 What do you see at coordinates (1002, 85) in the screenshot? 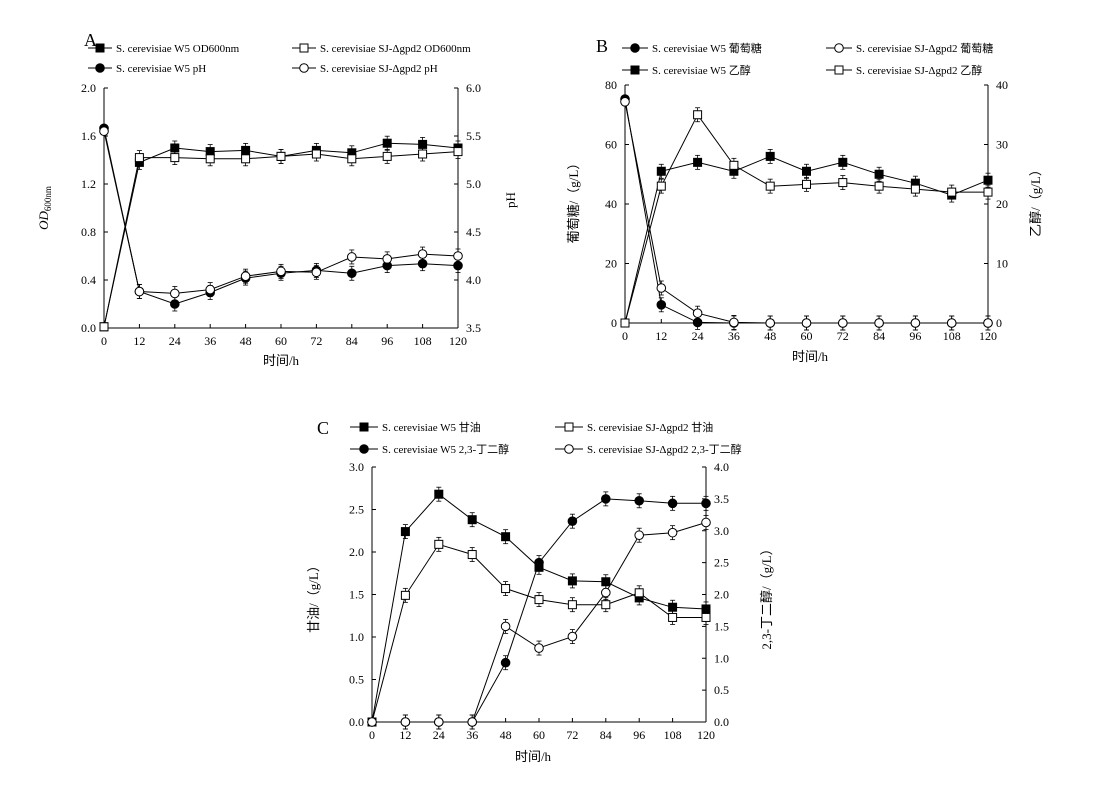
I see `y-right-tick-label: 40` at bounding box center [1002, 85].